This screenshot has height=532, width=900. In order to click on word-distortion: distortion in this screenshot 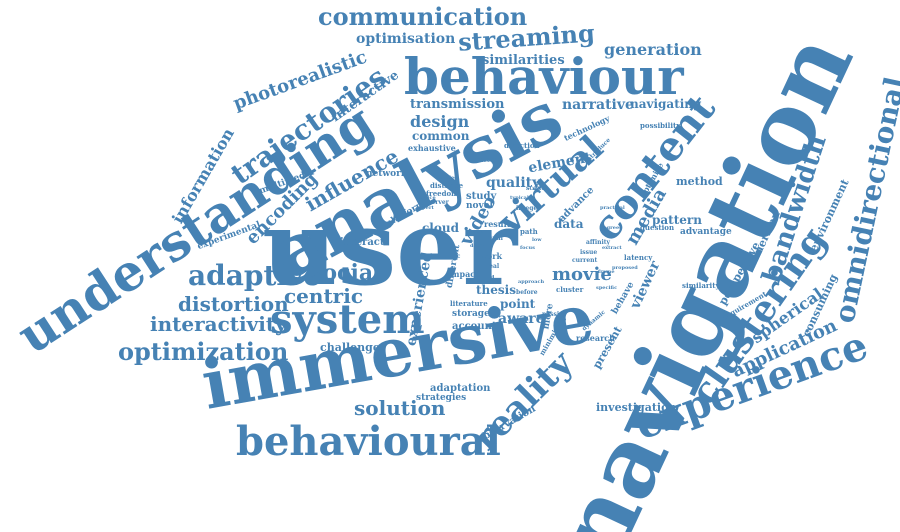, I will do `click(233, 304)`.